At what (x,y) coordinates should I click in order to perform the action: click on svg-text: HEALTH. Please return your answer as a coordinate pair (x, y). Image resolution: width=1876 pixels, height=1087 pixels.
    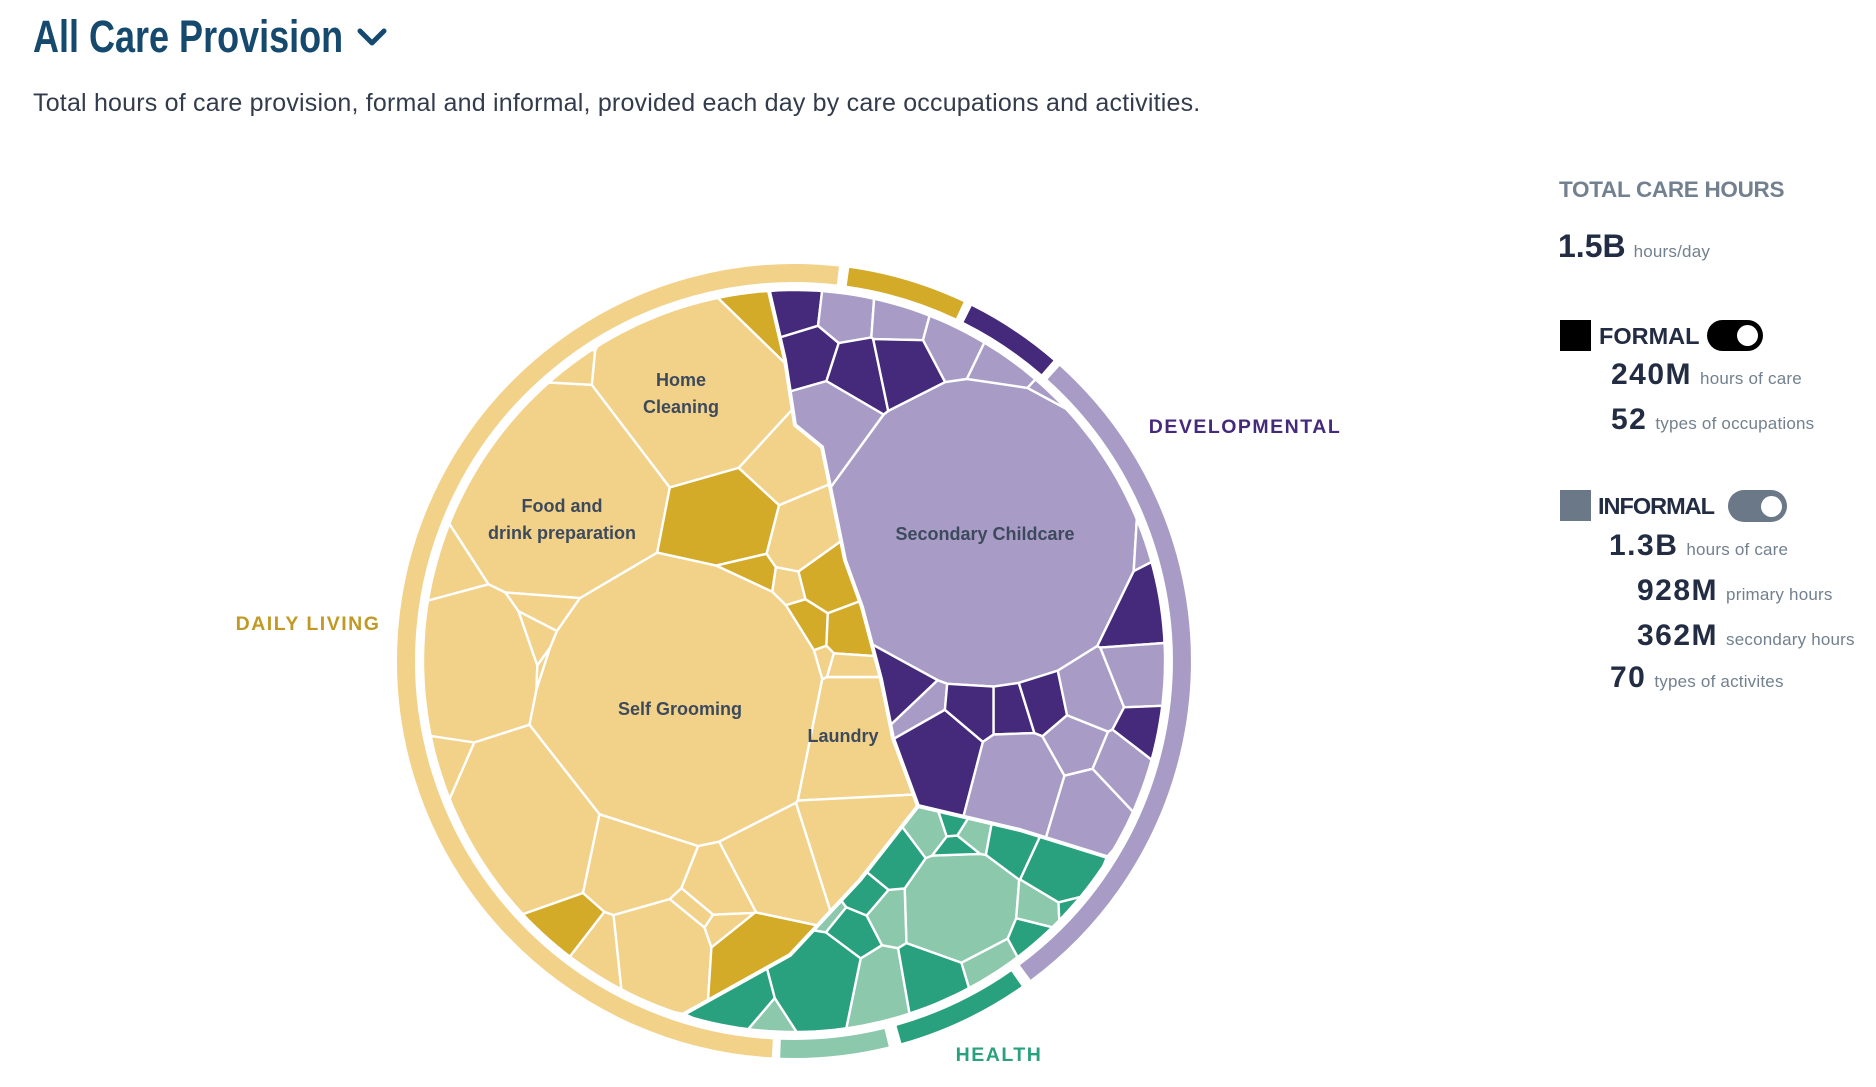
    Looking at the image, I should click on (999, 1055).